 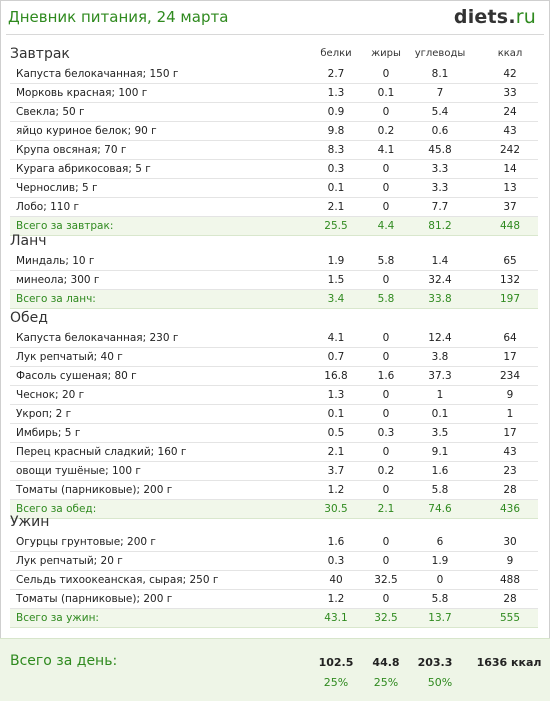 I want to click on meal-total-row: Всего за завтрак: 25.5 4.4 81.2 448, so click(x=274, y=226).